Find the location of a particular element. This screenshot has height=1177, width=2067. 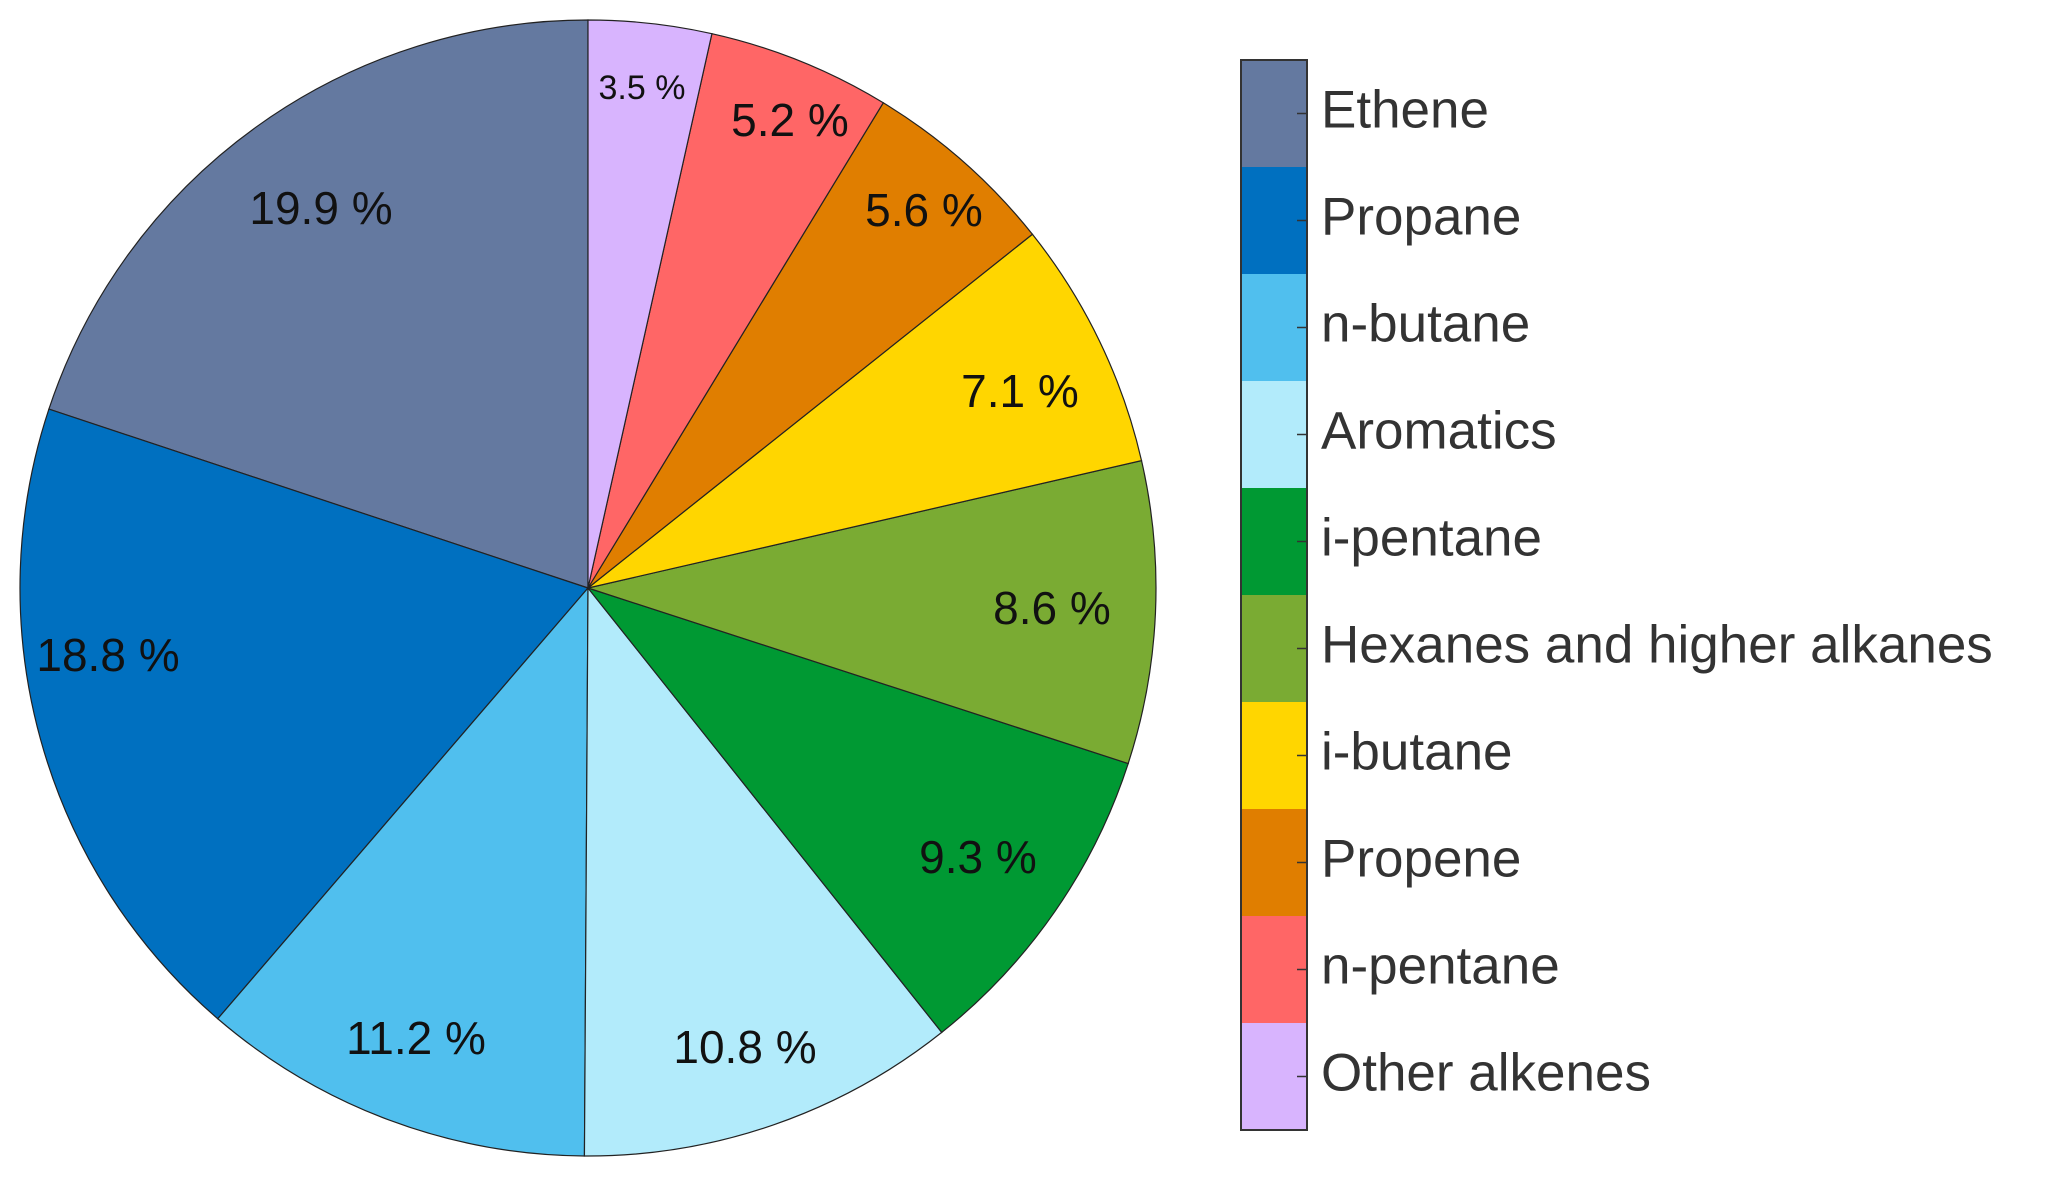

legend-swatch-ethene is located at coordinates (1274, 114).